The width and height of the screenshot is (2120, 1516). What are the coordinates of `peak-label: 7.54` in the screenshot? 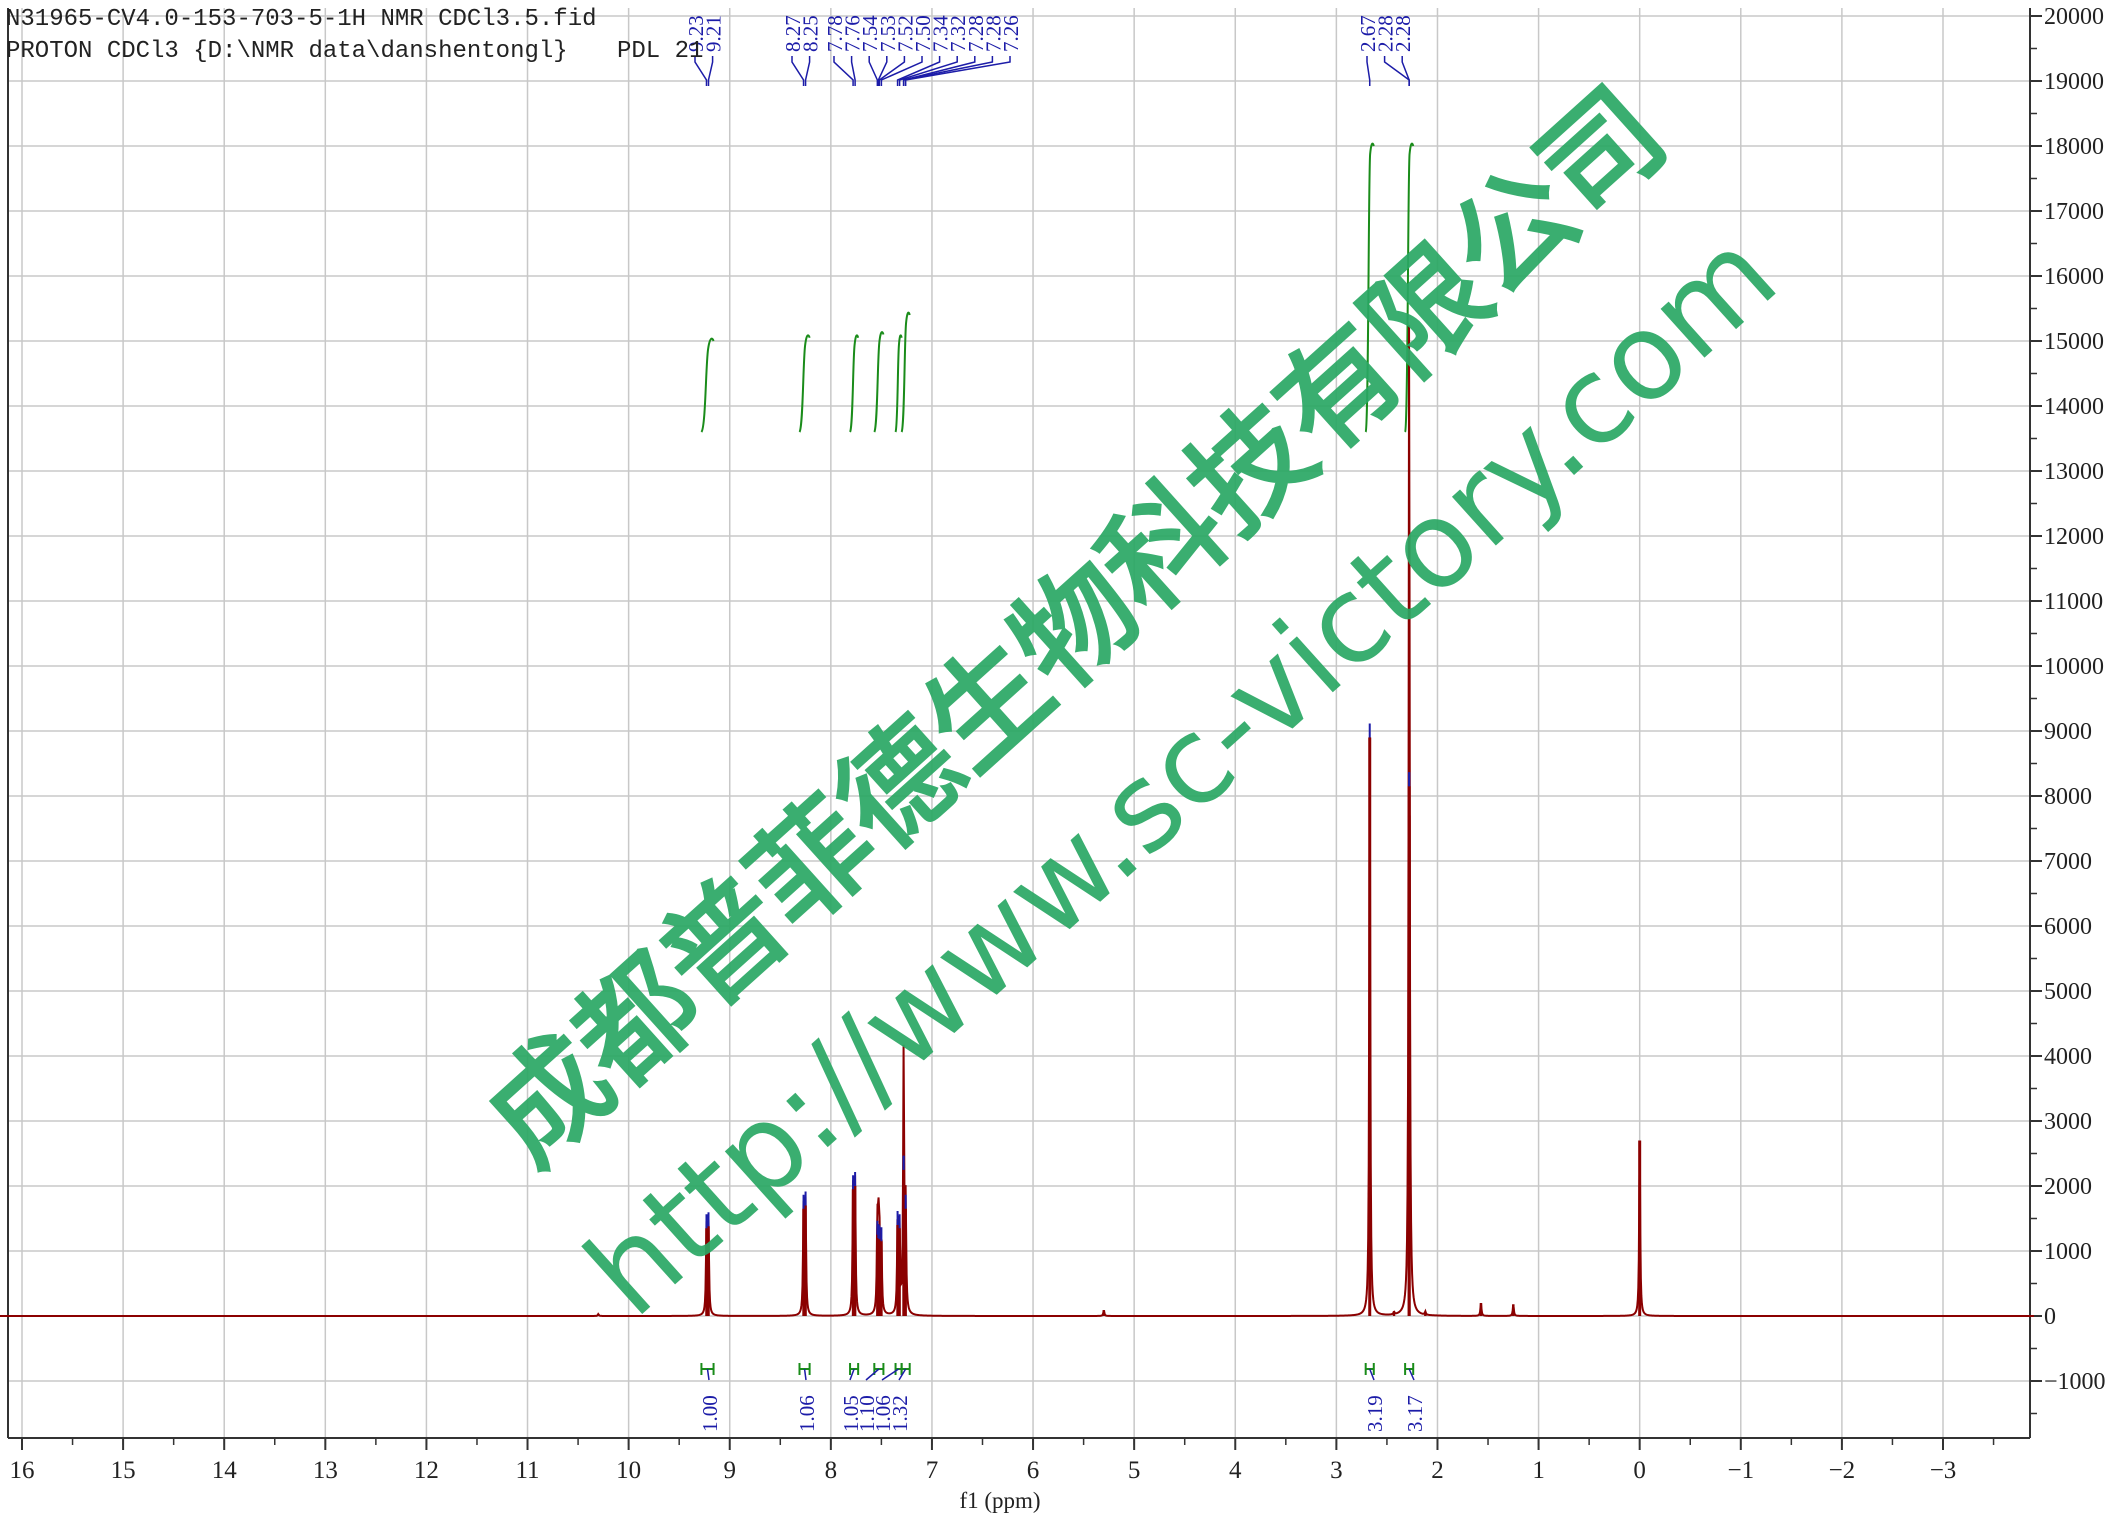 It's located at (870, 33).